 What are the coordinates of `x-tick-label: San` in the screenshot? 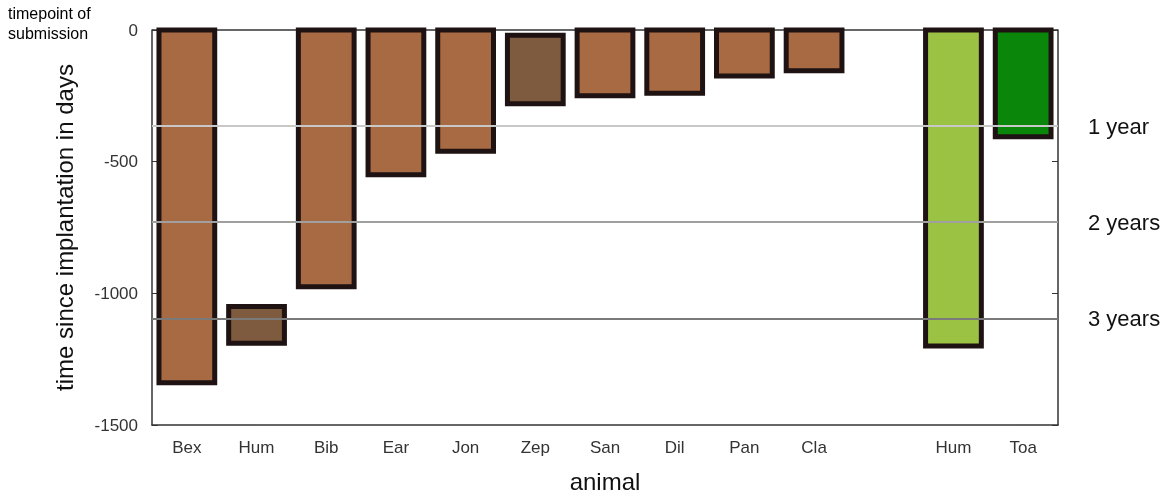 It's located at (605, 447).